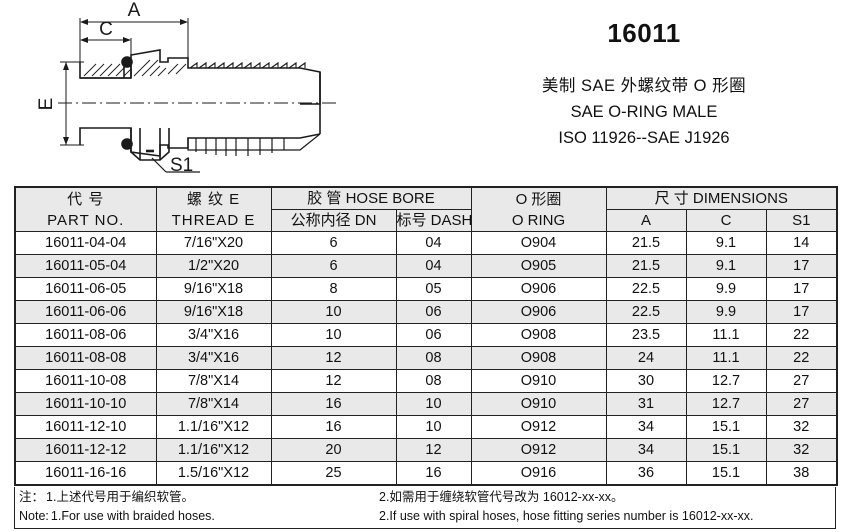  Describe the element at coordinates (199, 497) in the screenshot. I see `footnote-cn-first: 注： 1.上述代号用于编织软管。` at that location.